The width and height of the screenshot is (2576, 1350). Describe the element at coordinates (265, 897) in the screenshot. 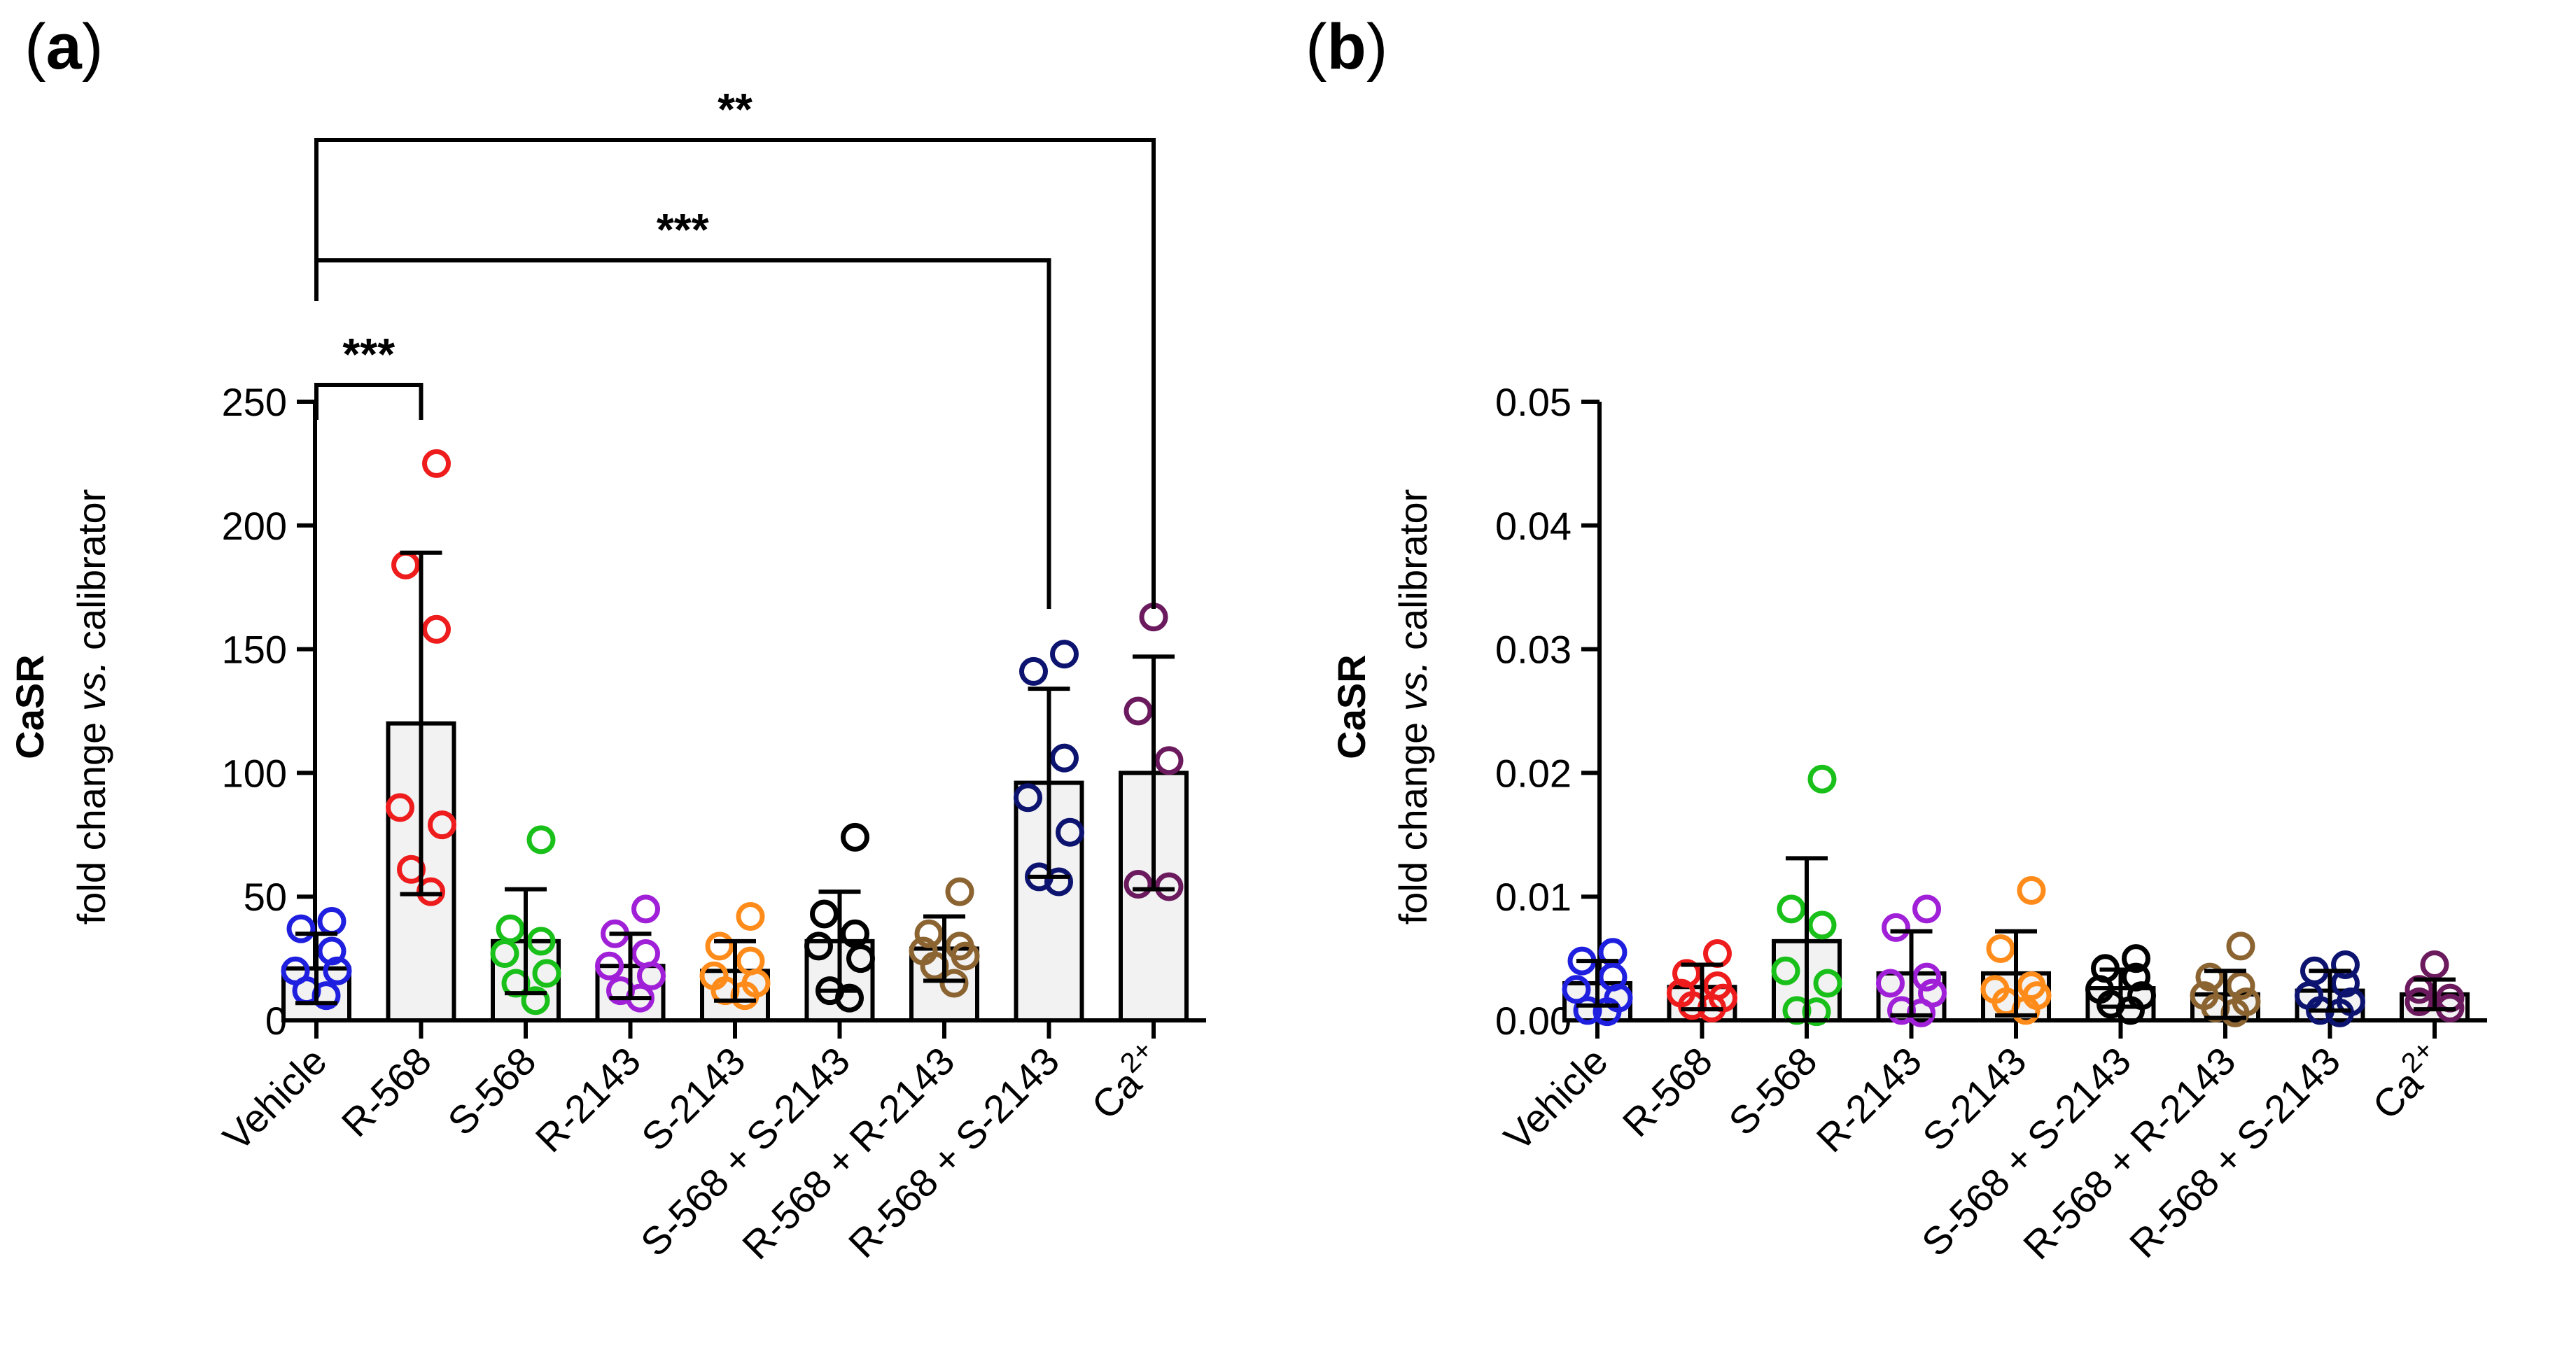

I see `y-tick-label: 50` at that location.